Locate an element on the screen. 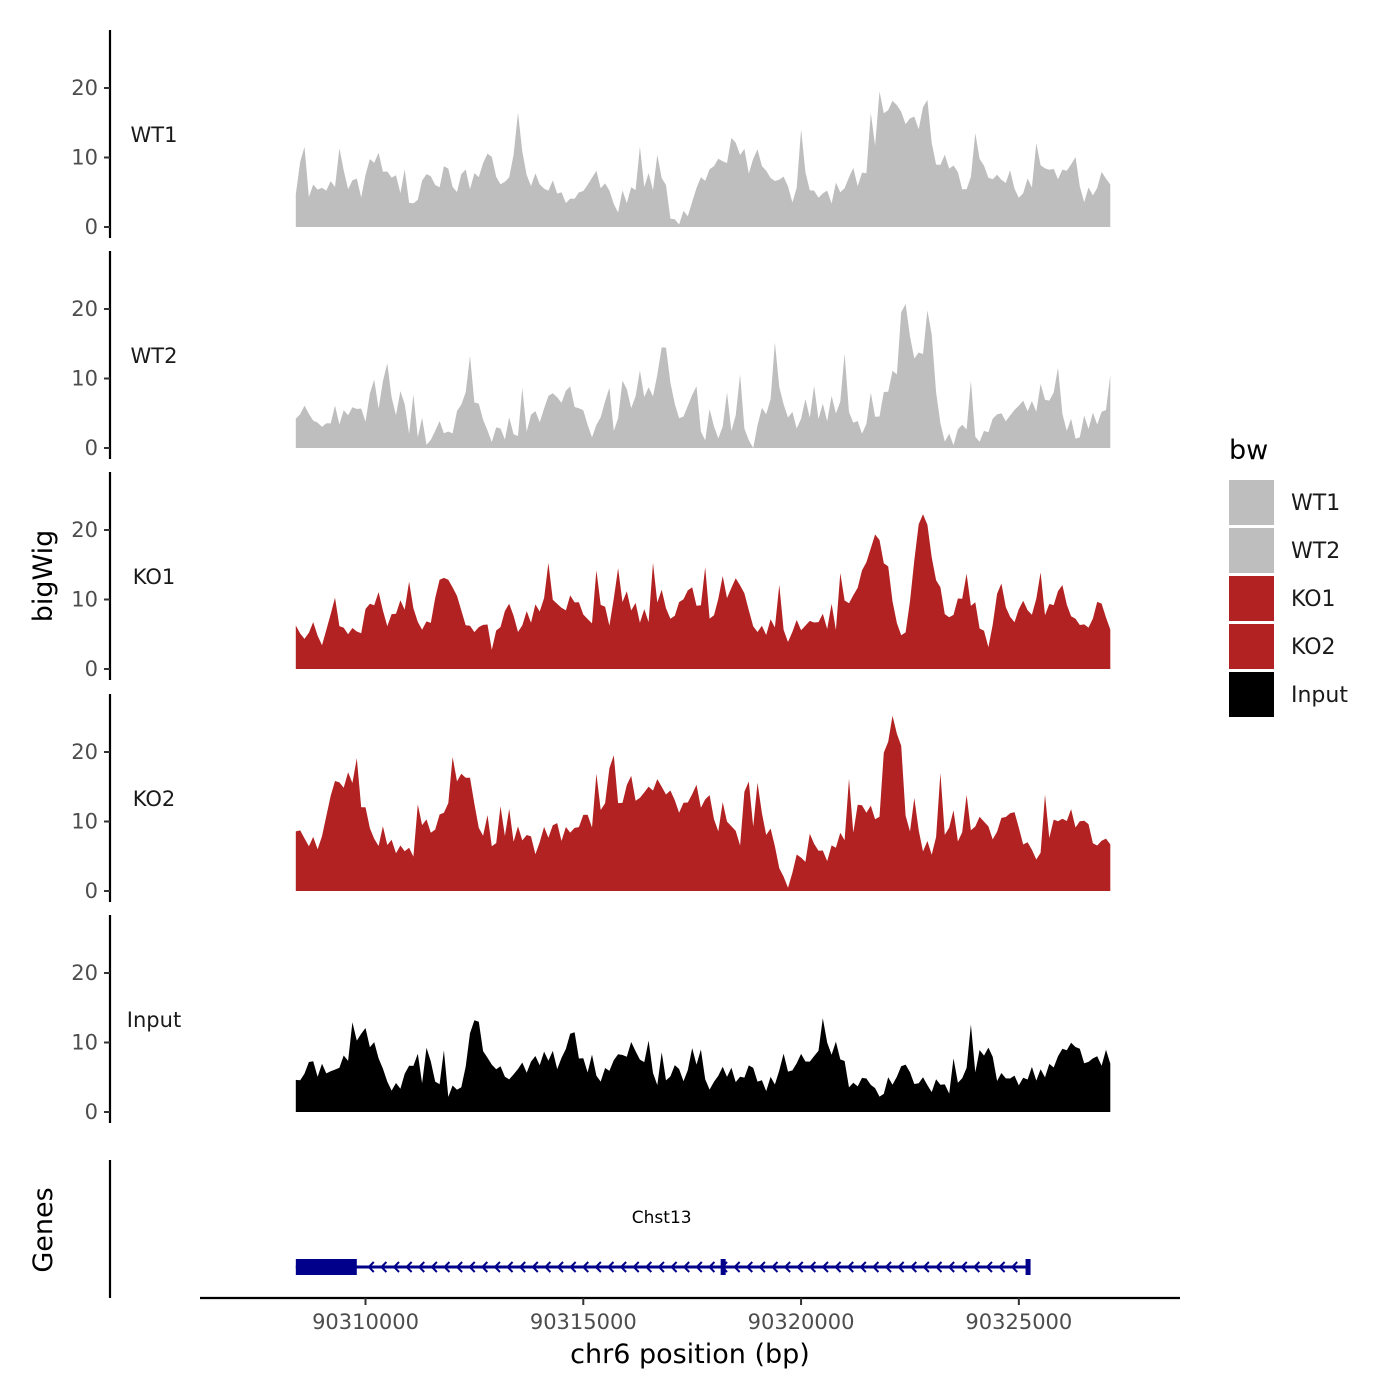 The image size is (1400, 1400). legend-item-ko1: KO1 is located at coordinates (1282, 598).